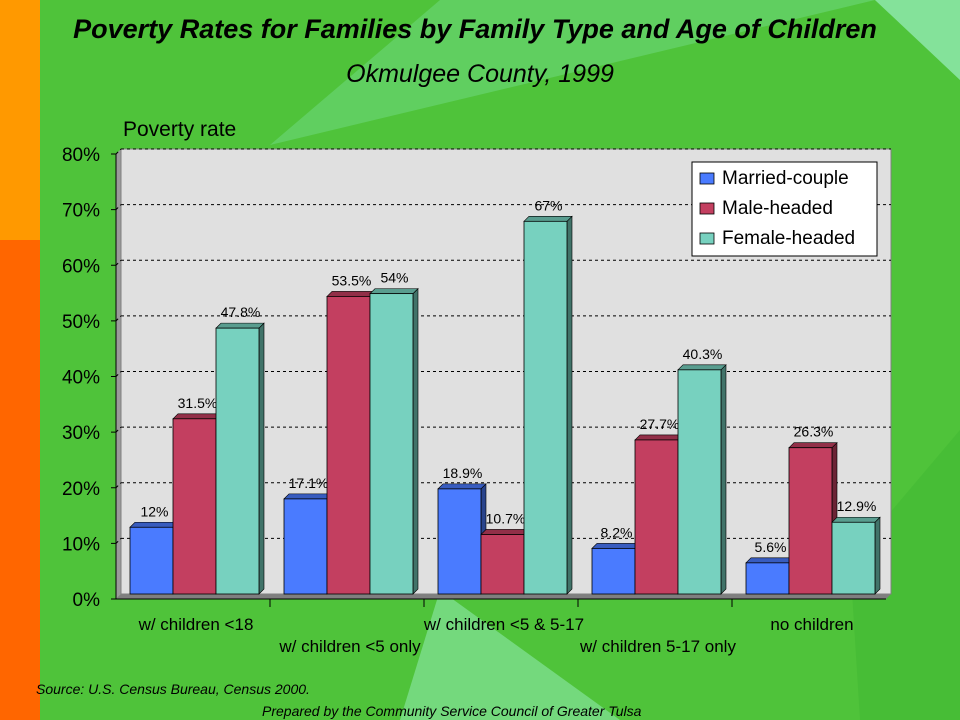 This screenshot has width=960, height=720. I want to click on accent-bar-orange, so click(20, 120).